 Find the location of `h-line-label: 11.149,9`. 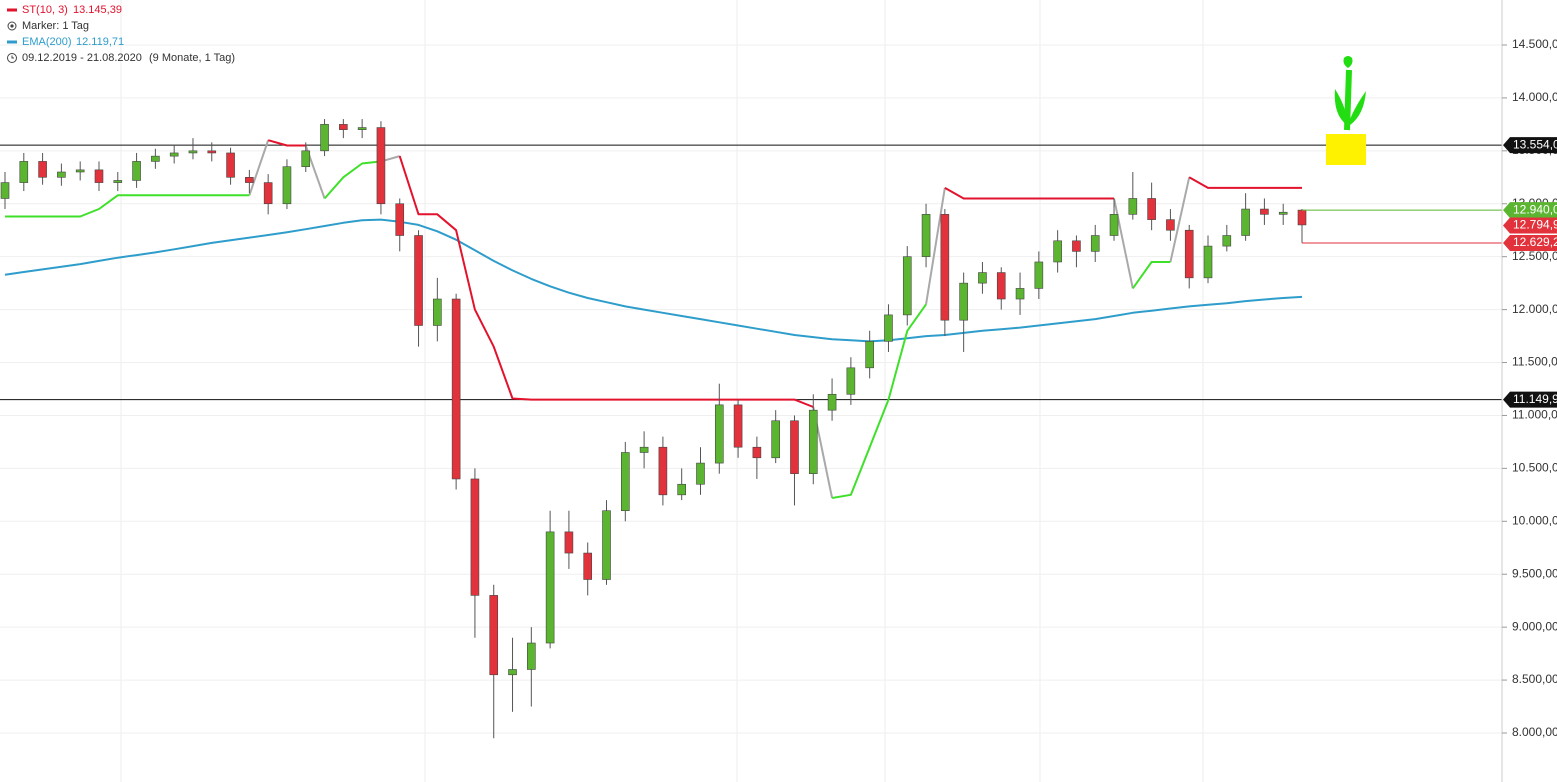

h-line-label: 11.149,9 is located at coordinates (1535, 399).